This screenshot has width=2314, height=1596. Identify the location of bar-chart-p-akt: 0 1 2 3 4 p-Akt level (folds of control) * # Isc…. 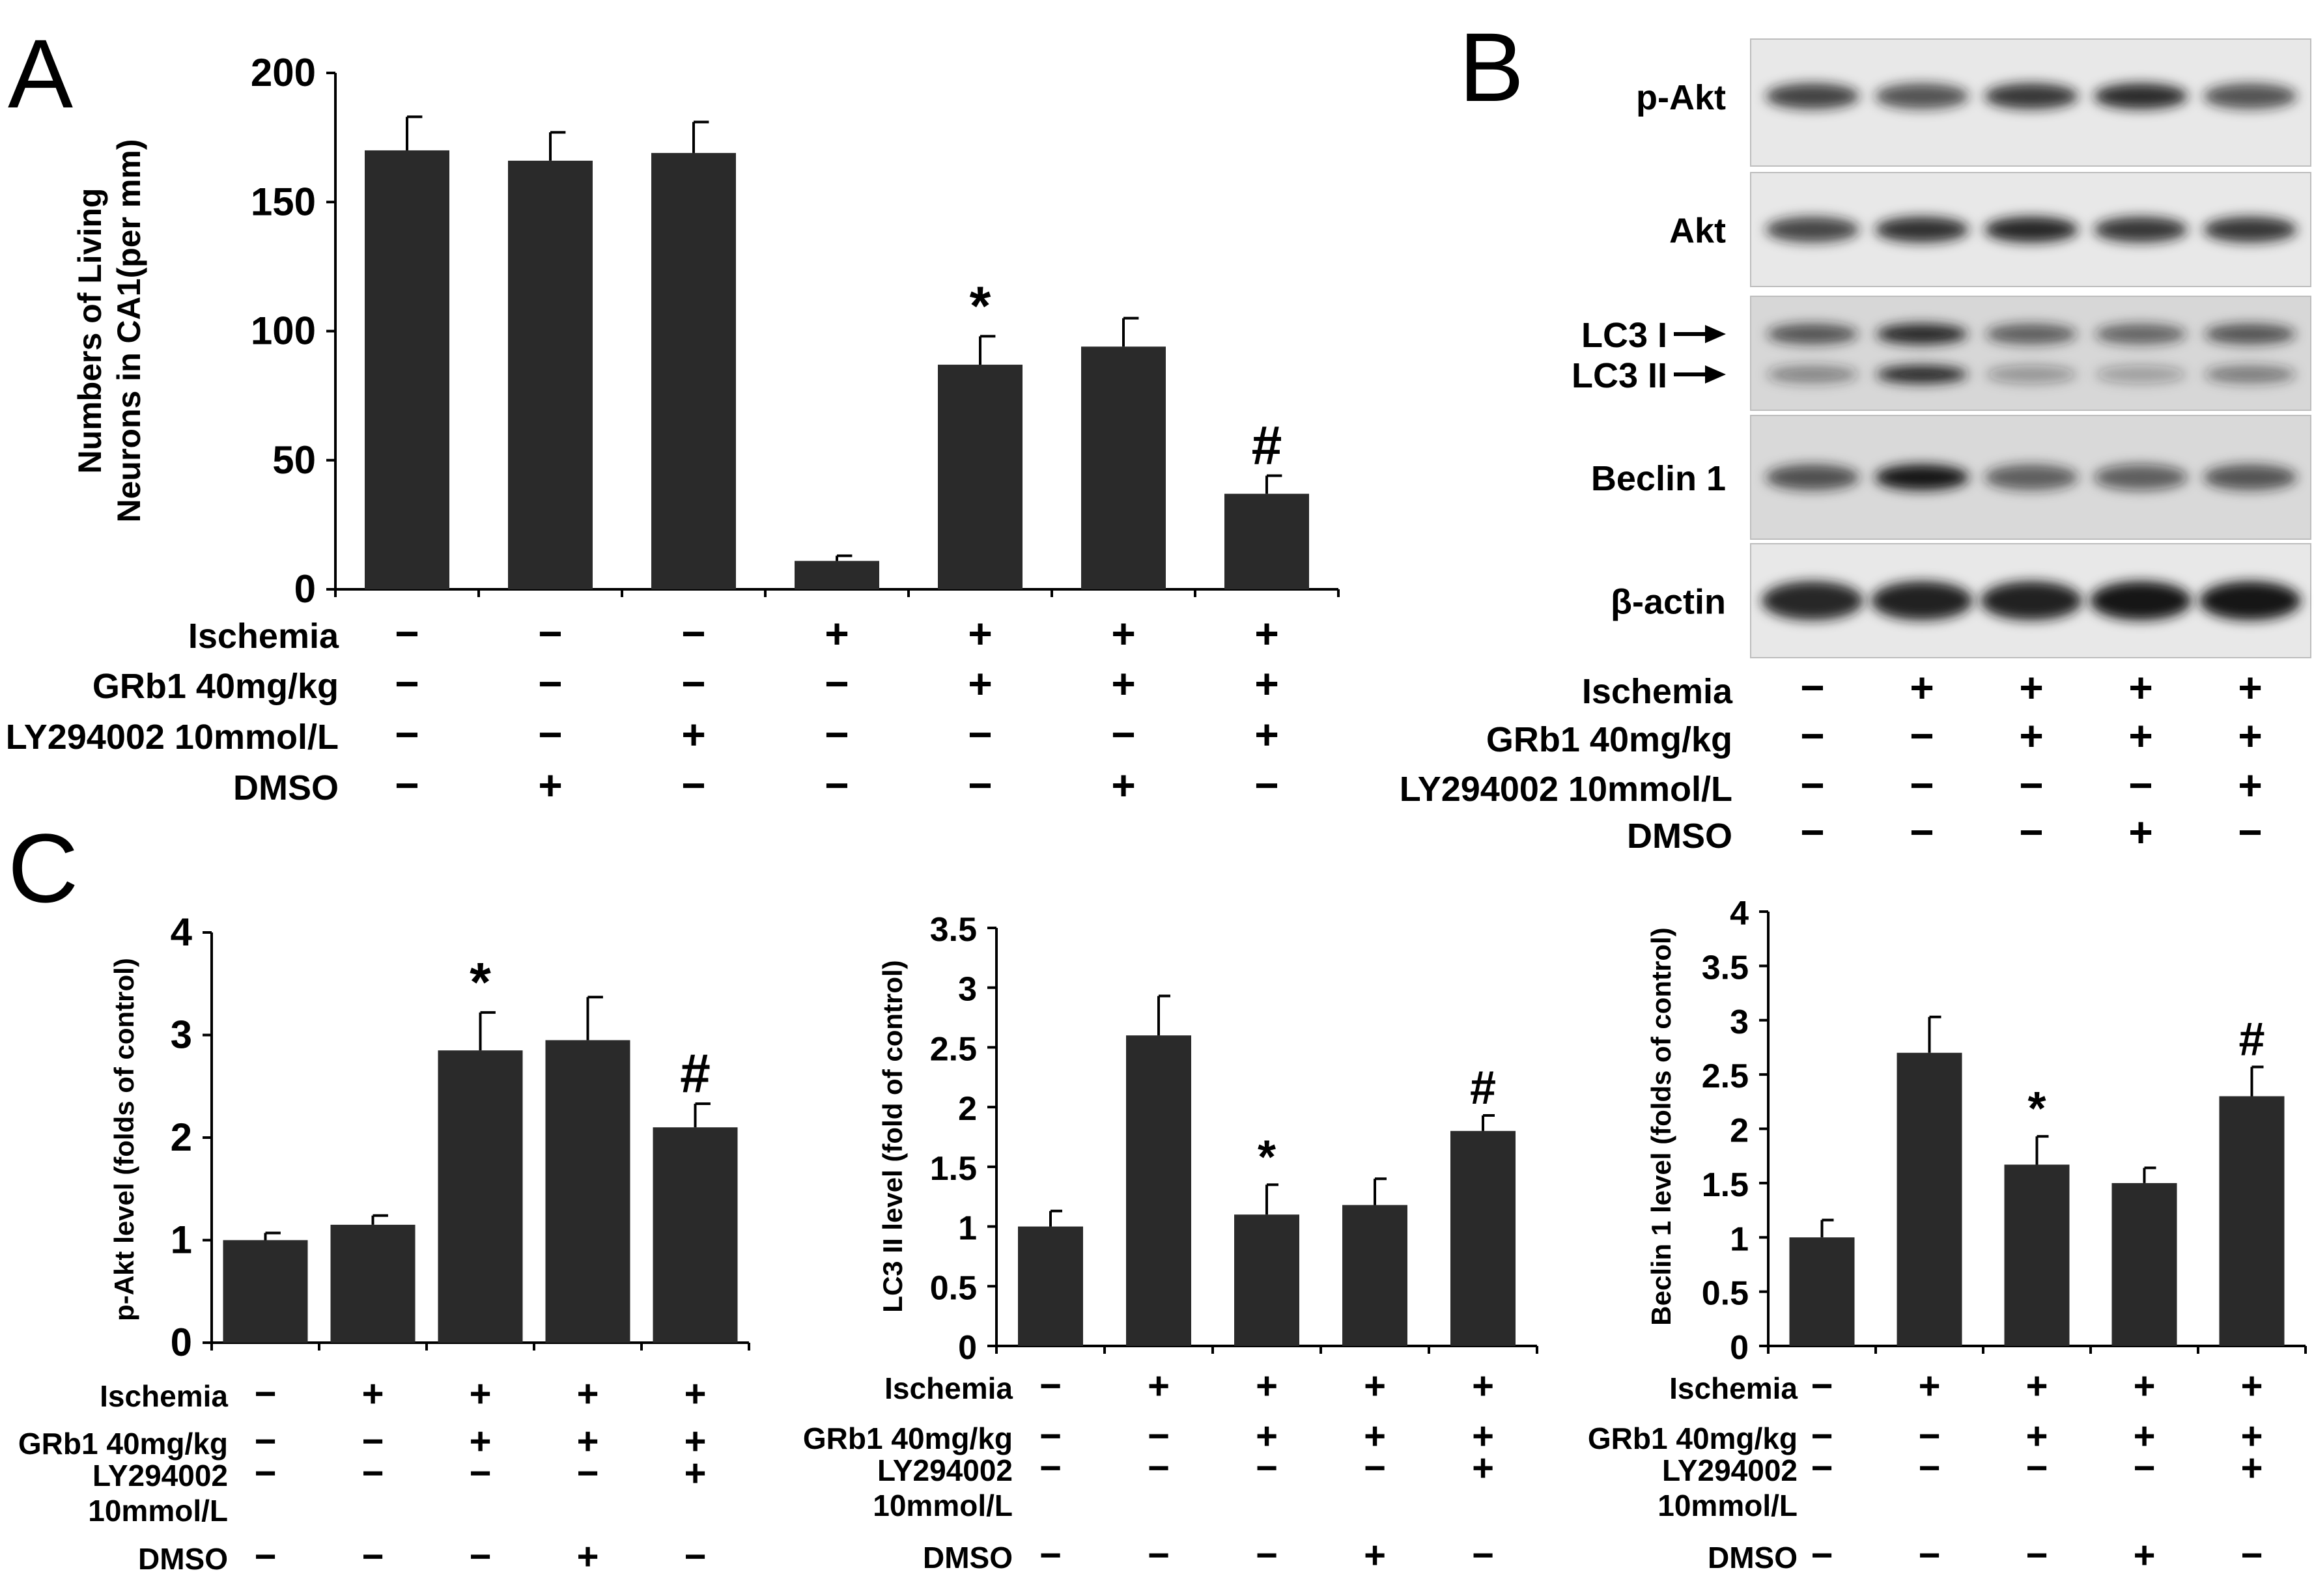
(384, 1244).